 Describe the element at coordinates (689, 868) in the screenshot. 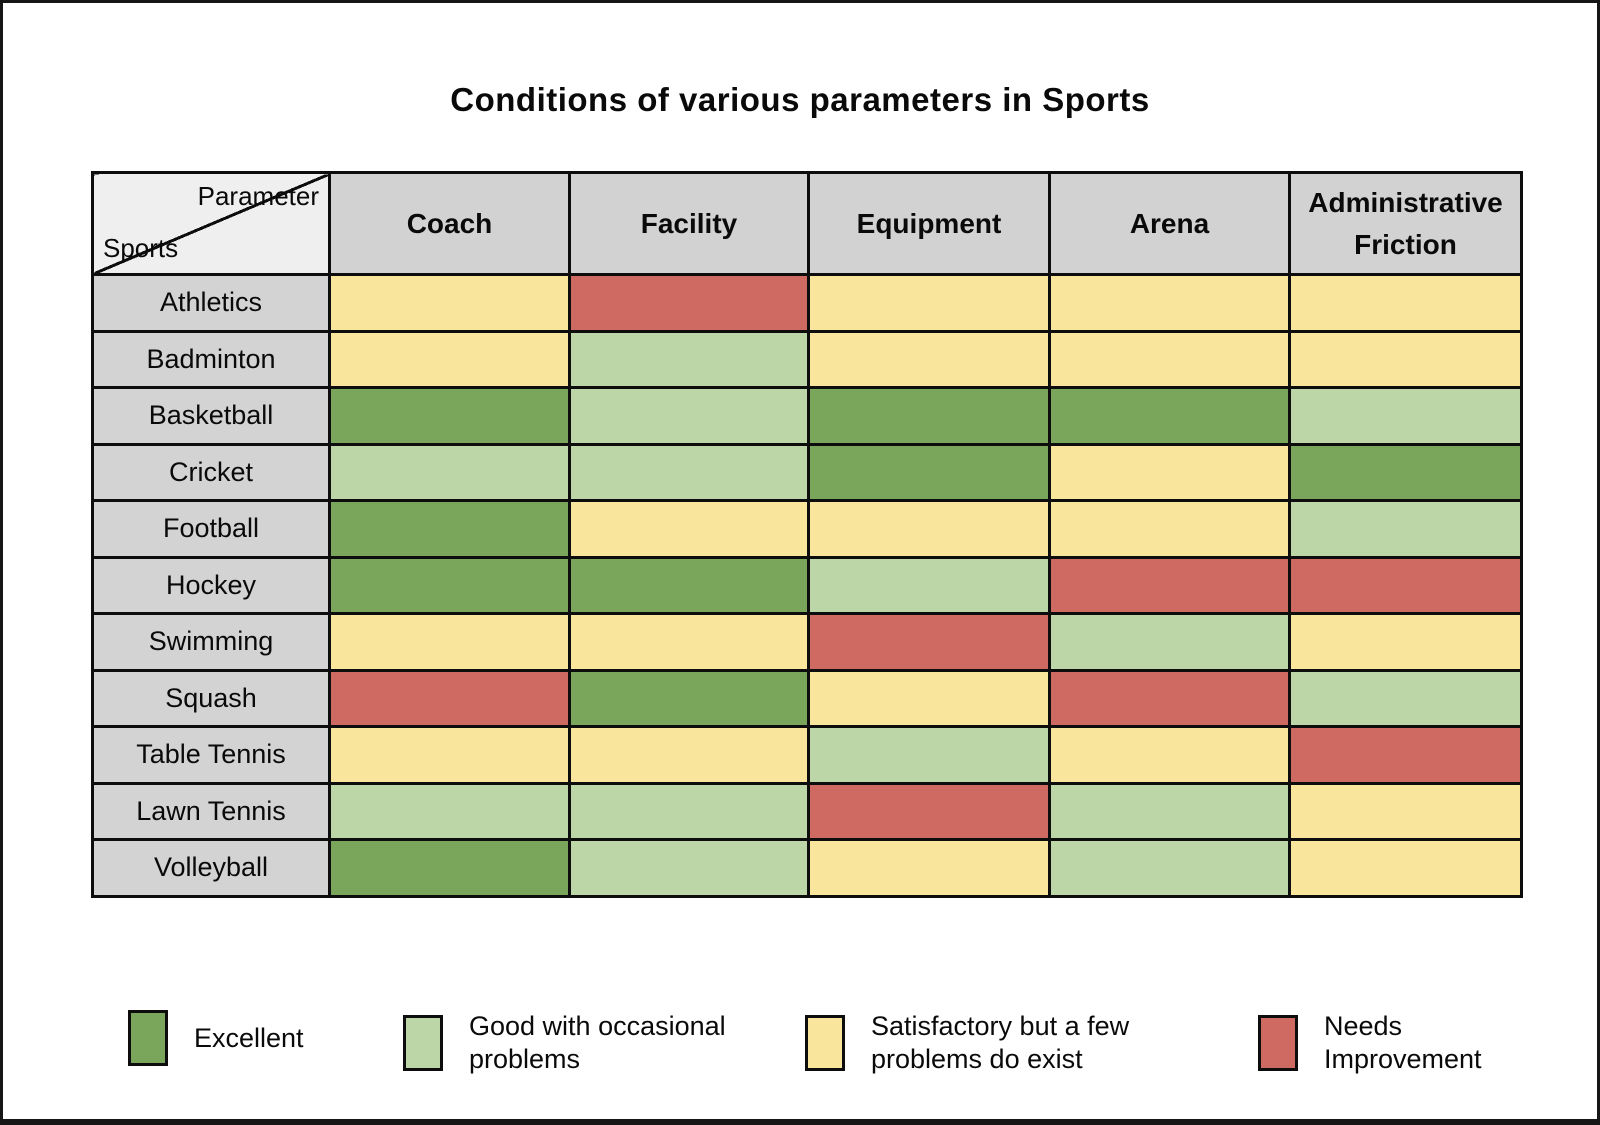

I see `cell-volleyball-facility` at that location.